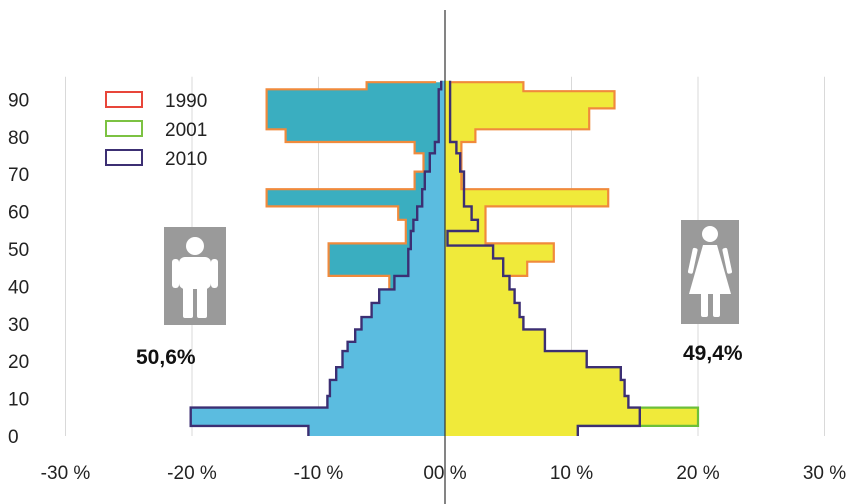  I want to click on female-person-icon, so click(710, 272).